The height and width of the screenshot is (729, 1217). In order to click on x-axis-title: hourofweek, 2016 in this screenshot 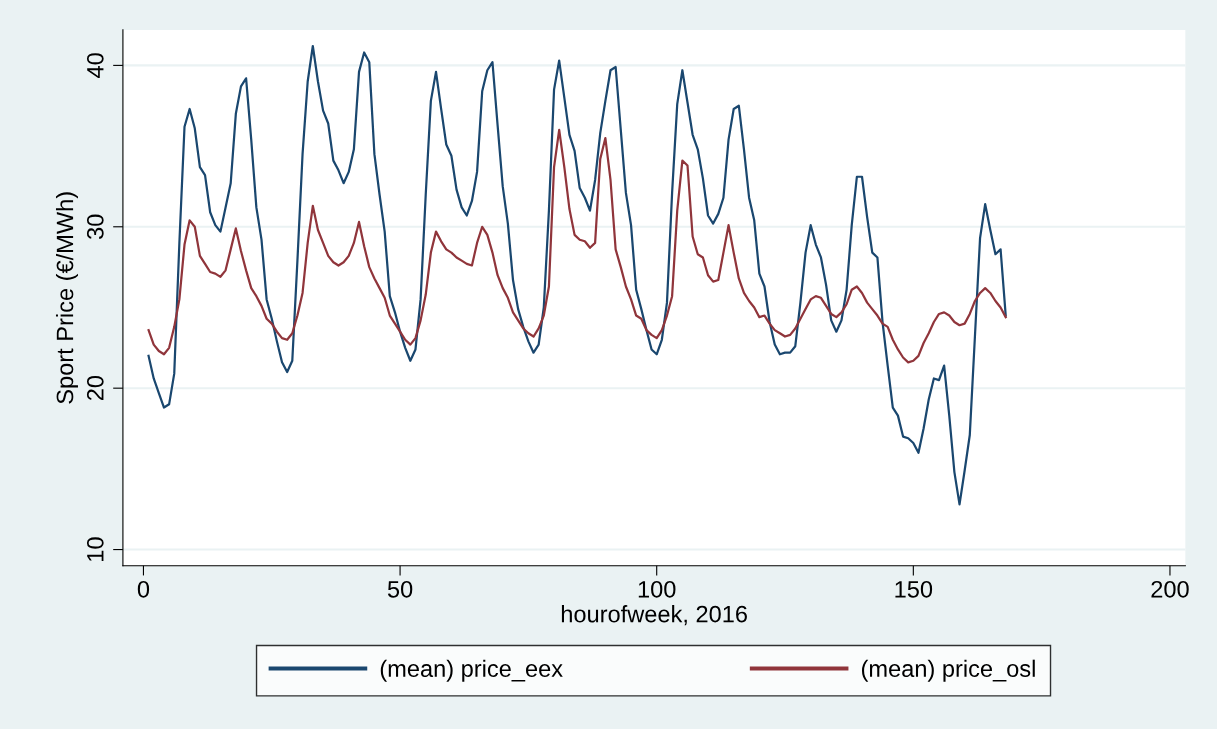, I will do `click(654, 615)`.